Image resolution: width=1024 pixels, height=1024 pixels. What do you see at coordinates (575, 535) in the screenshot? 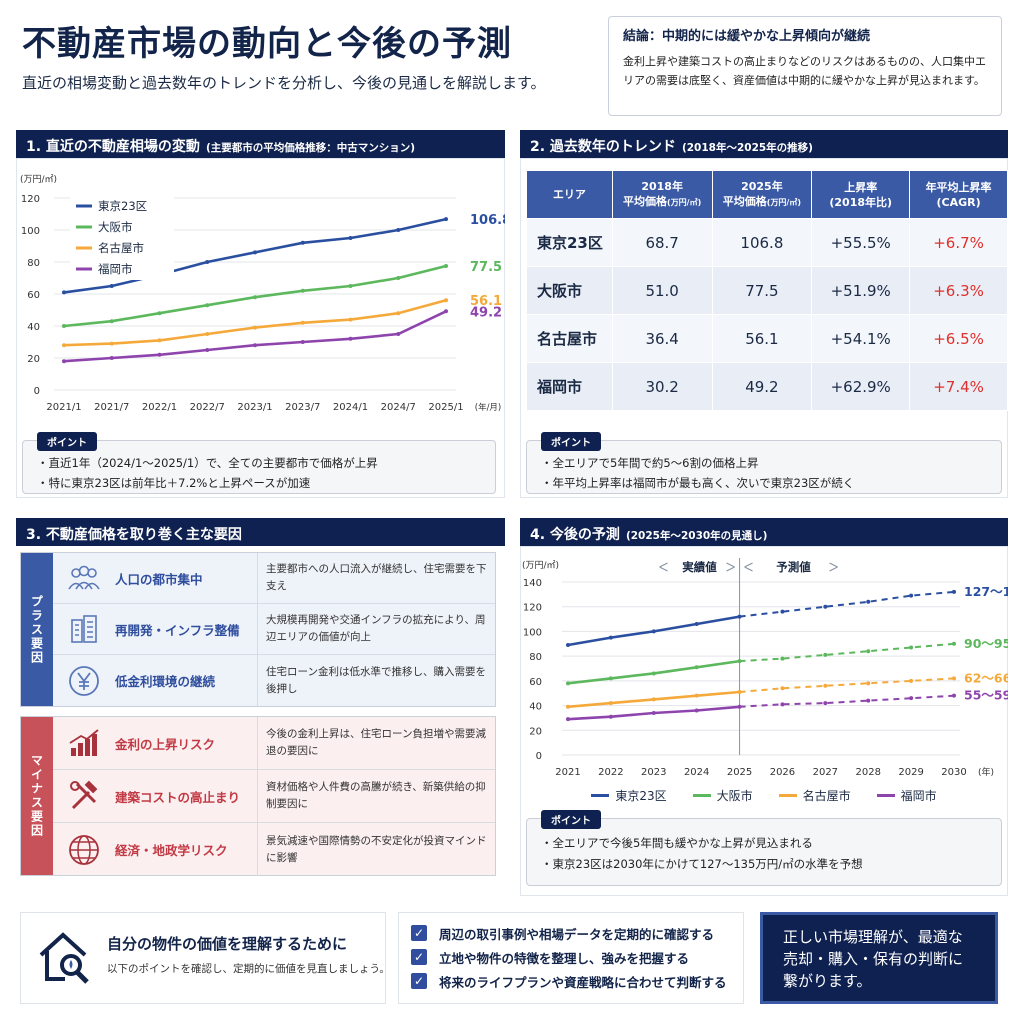
I see `section4-title: 4. 今後の予測` at bounding box center [575, 535].